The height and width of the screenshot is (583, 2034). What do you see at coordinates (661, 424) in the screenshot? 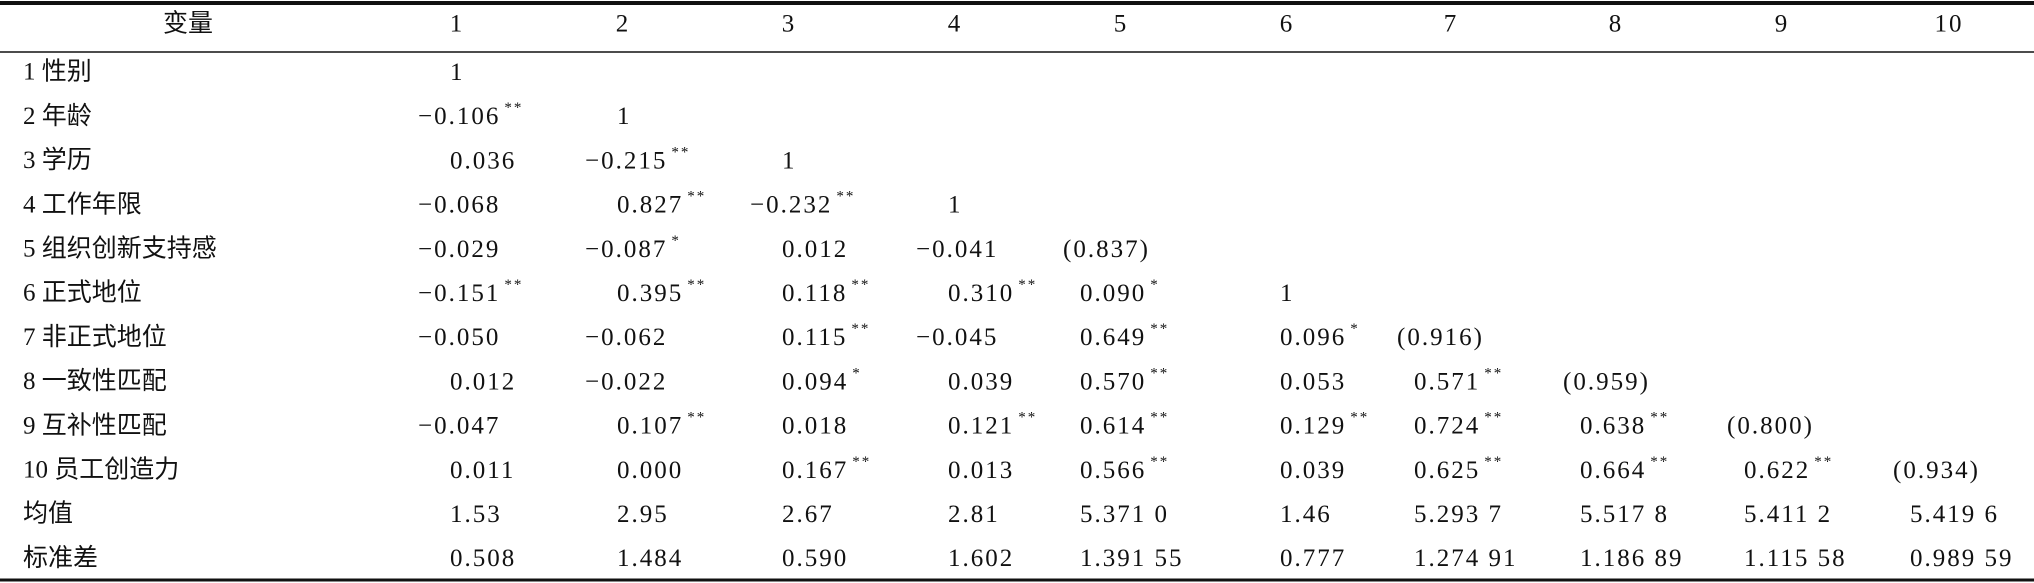
I see `cell: 0.107 **` at bounding box center [661, 424].